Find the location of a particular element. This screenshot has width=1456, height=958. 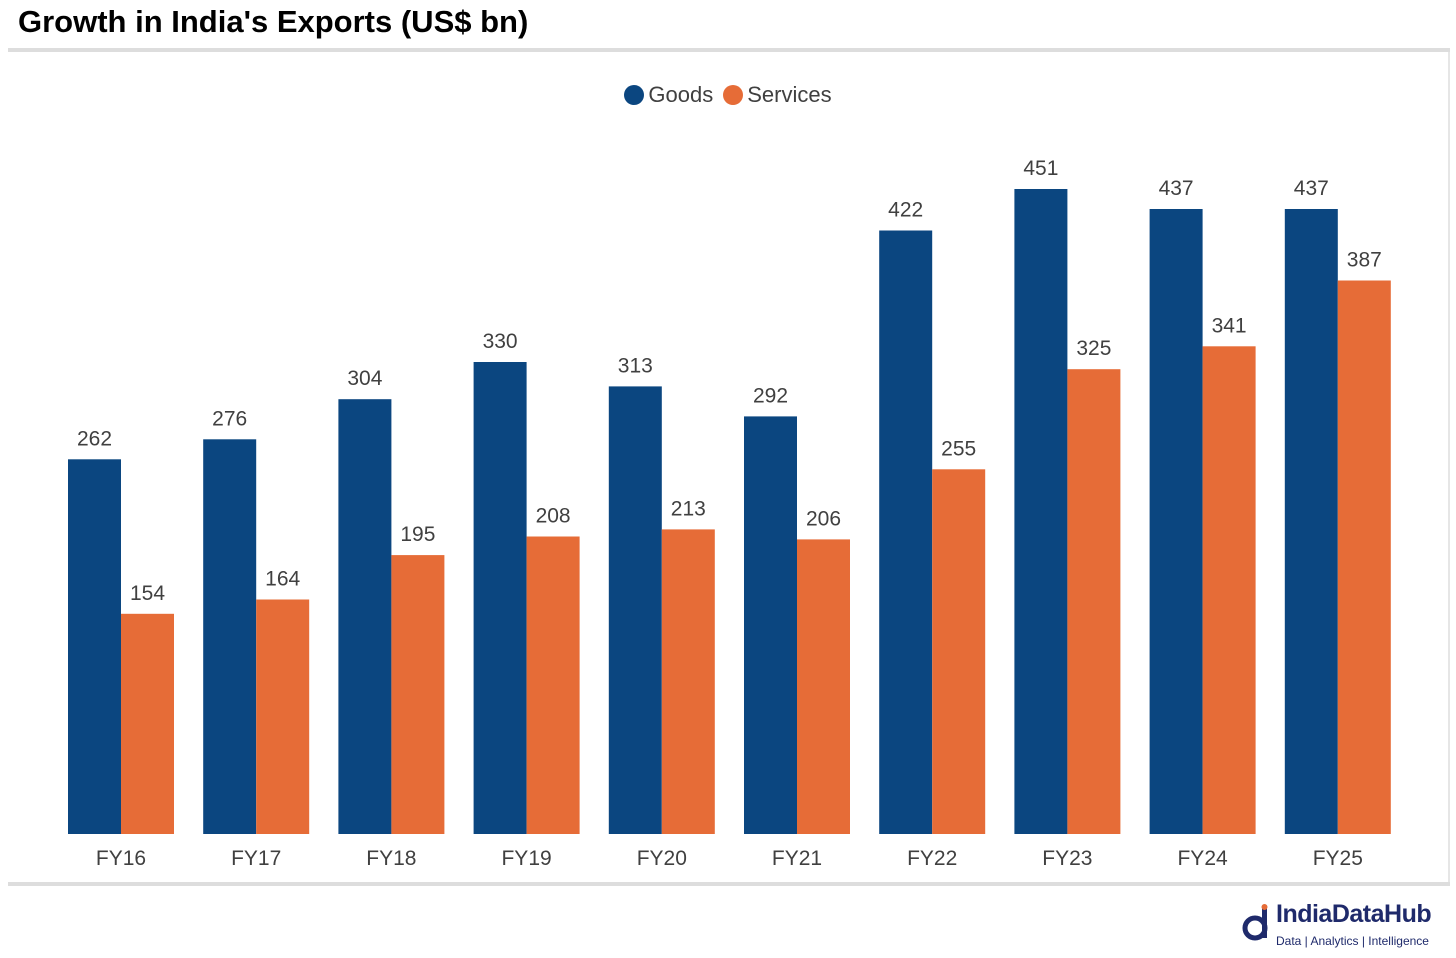

brand-name: IndiaDataHub is located at coordinates (1354, 914).